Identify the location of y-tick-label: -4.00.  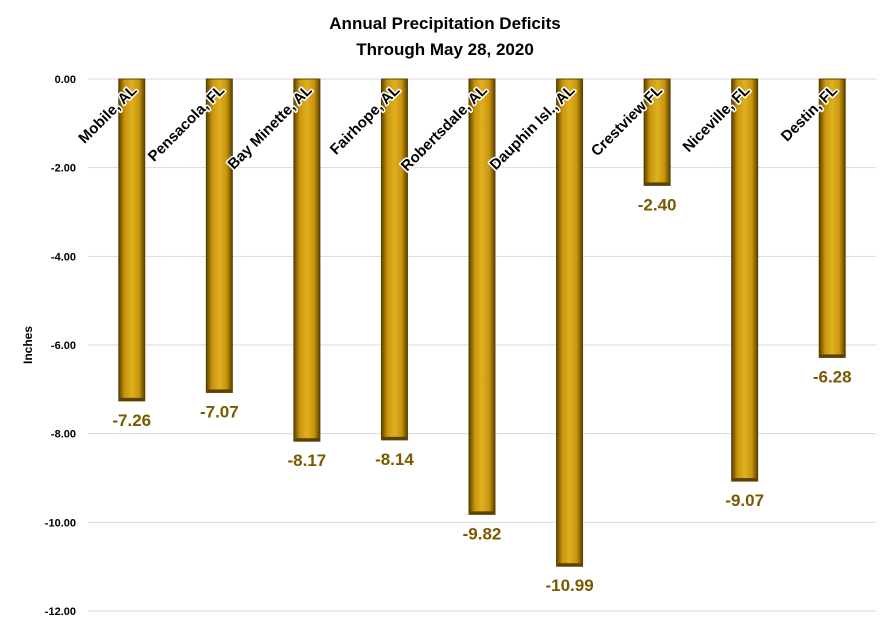
(63, 257).